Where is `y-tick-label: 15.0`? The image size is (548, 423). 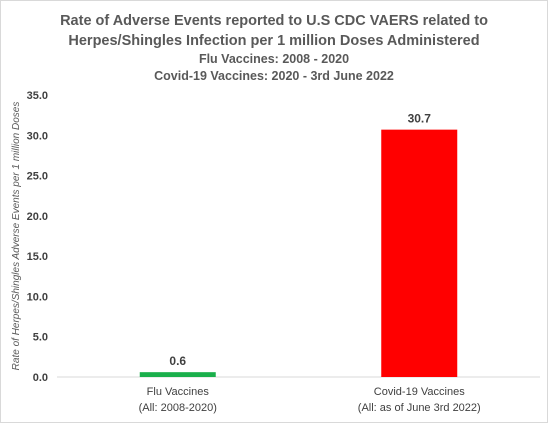
y-tick-label: 15.0 is located at coordinates (37, 257).